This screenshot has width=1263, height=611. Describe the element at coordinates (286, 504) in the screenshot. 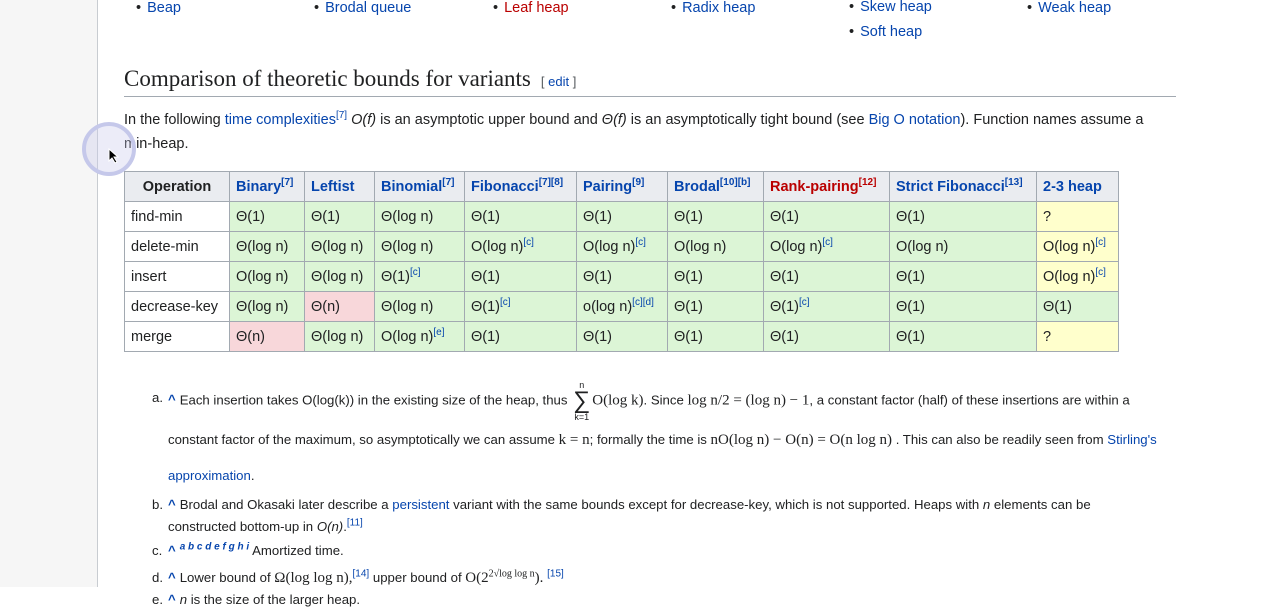

I see `text: Brodal and Okasaki later describe a` at that location.